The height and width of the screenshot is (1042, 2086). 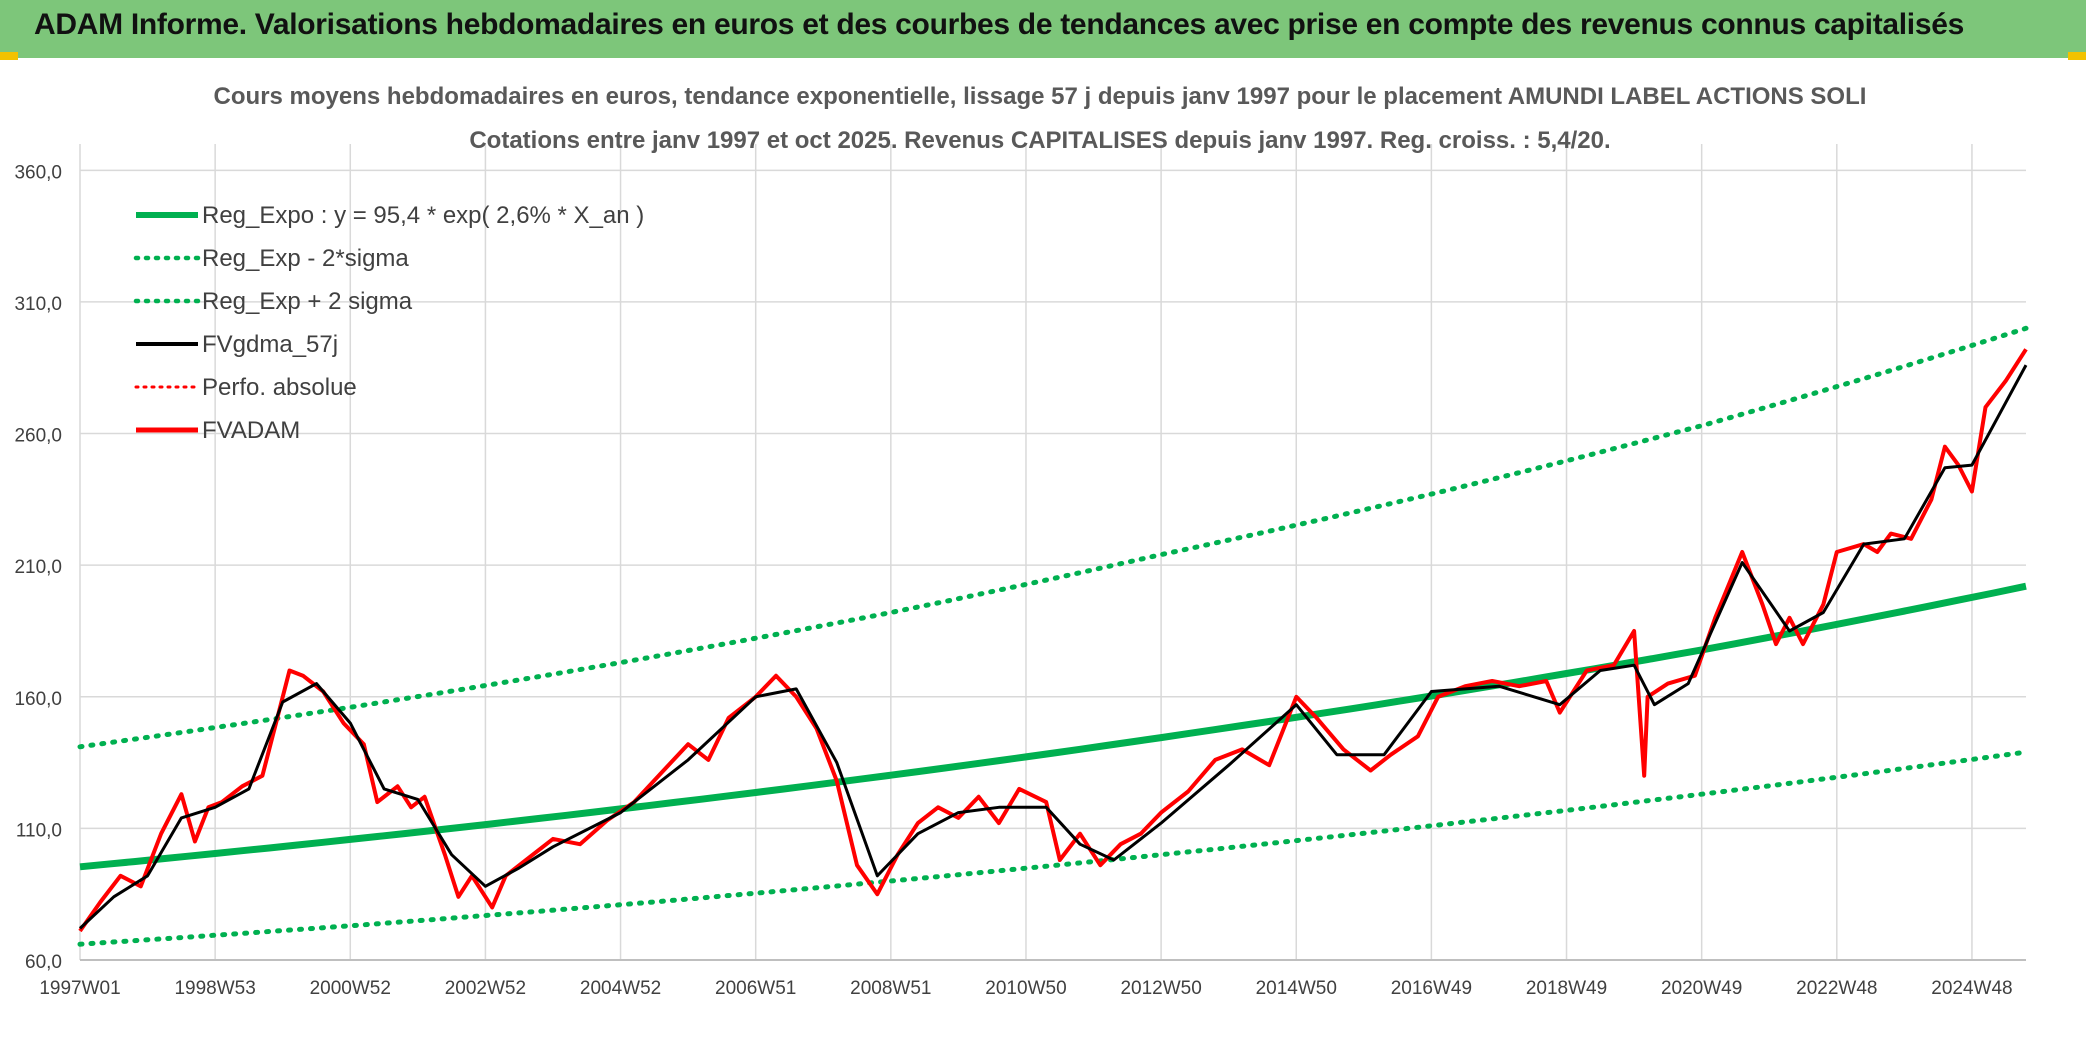 What do you see at coordinates (38, 436) in the screenshot?
I see `y-tick-label: 260,0` at bounding box center [38, 436].